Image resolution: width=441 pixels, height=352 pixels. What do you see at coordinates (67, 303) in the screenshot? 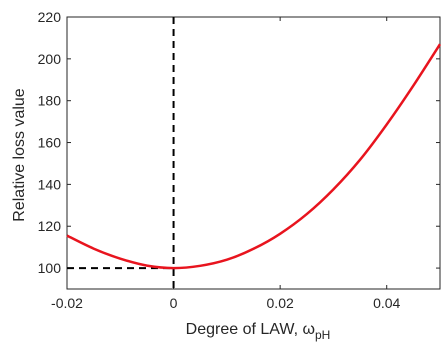
I see `x-tick-label: -0.02` at bounding box center [67, 303].